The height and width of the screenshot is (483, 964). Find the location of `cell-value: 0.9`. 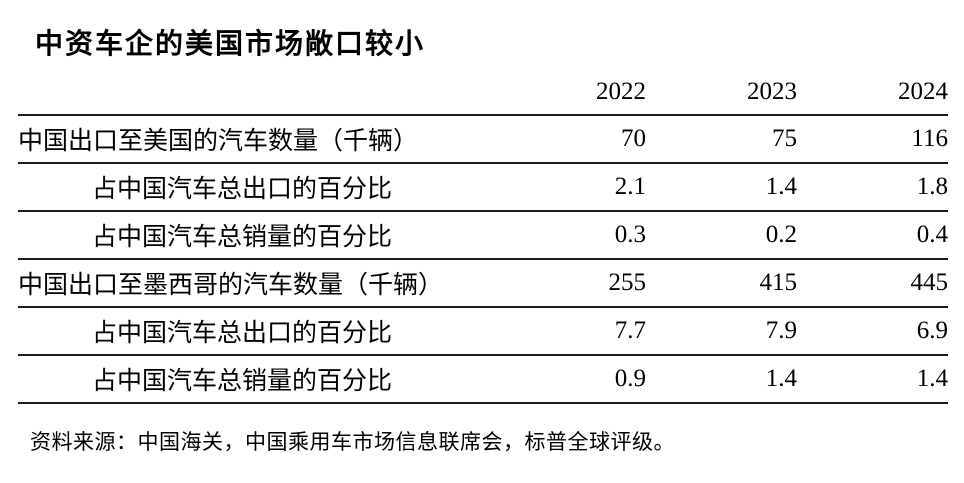

cell-value: 0.9 is located at coordinates (570, 379).